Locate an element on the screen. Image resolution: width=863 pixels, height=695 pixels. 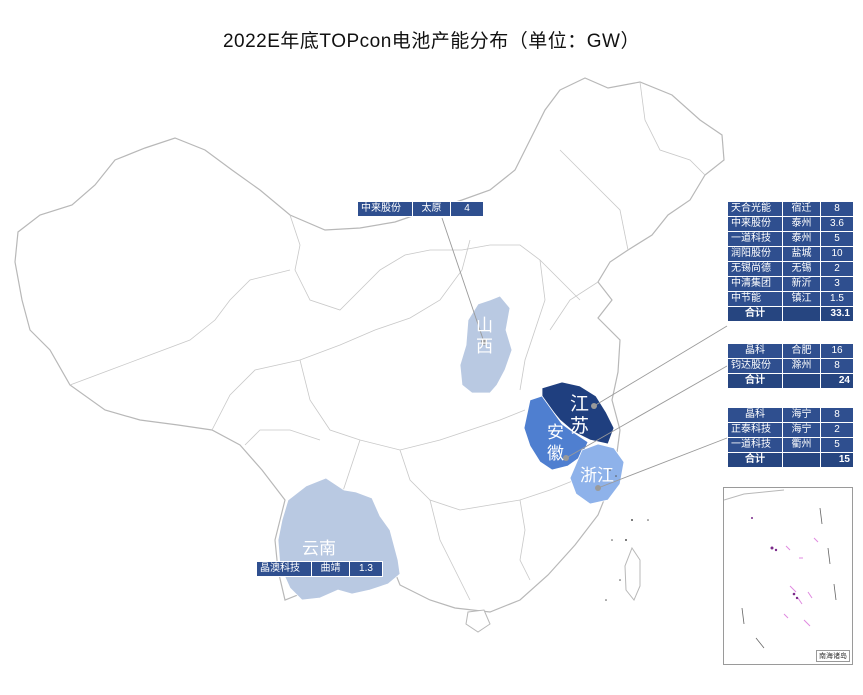
total-row: 合计 24 is located at coordinates (790, 381).